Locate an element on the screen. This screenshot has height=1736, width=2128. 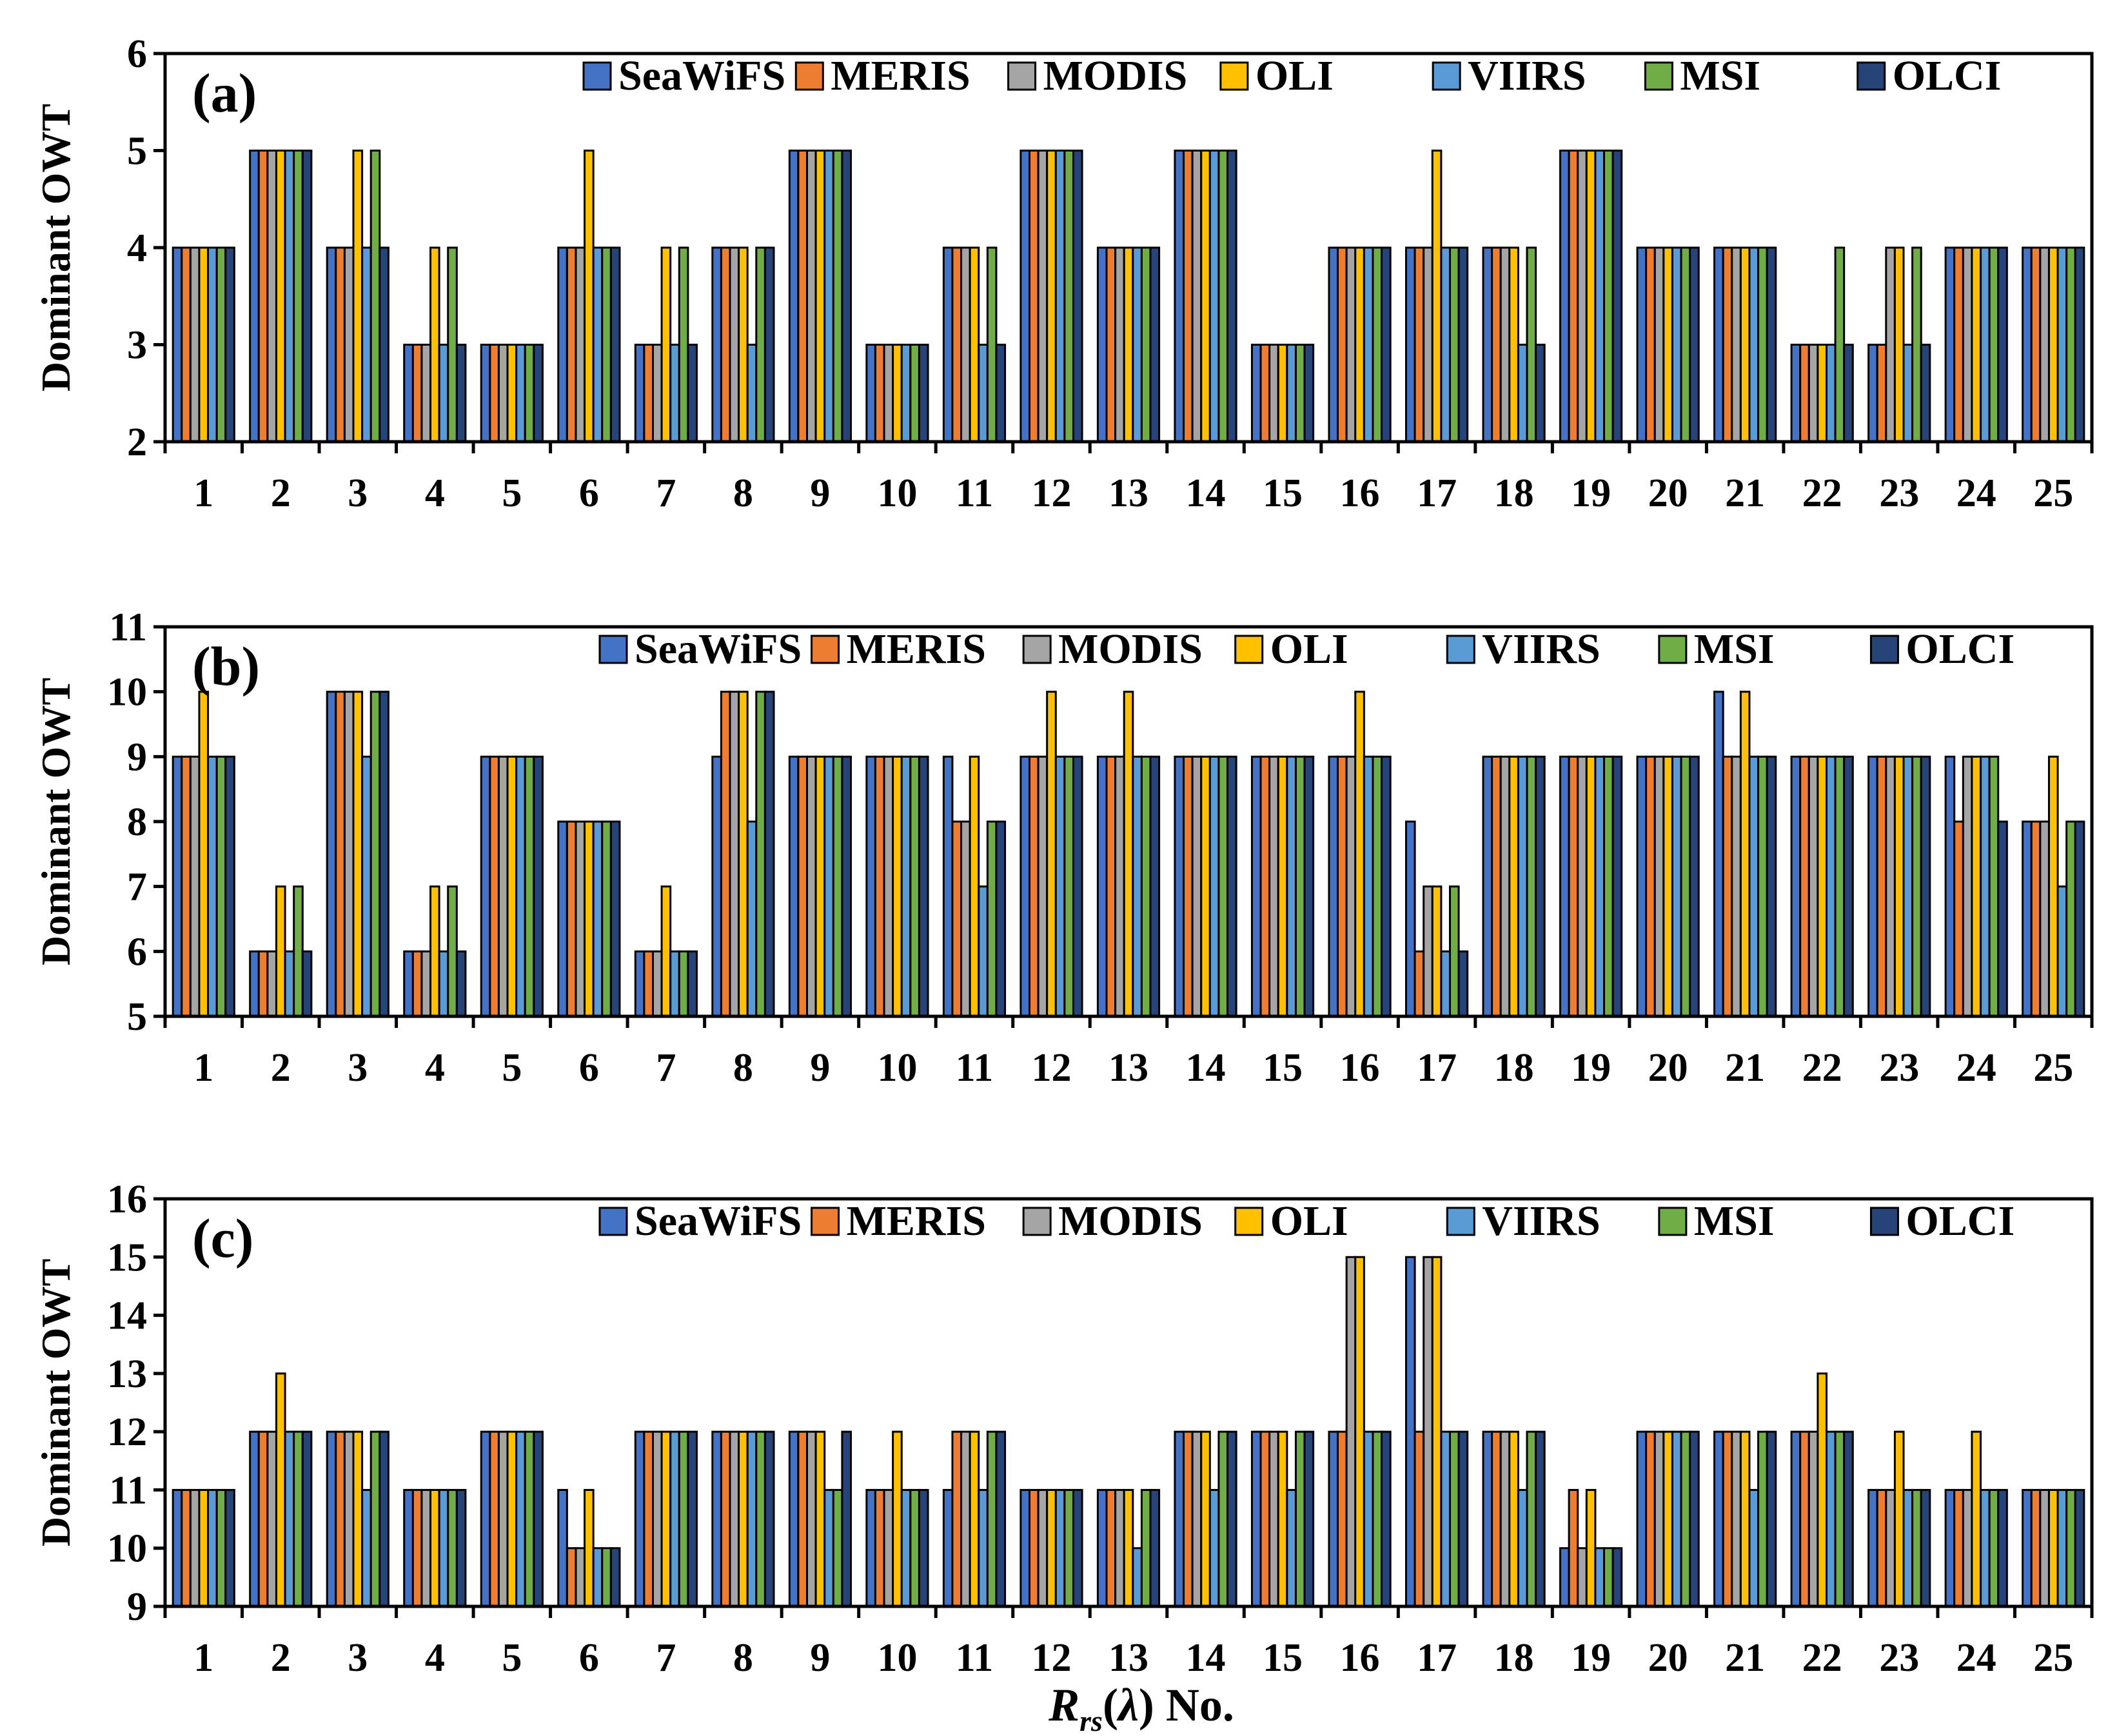
legend-label-VIIRS: VIIRS is located at coordinates (1541, 649).